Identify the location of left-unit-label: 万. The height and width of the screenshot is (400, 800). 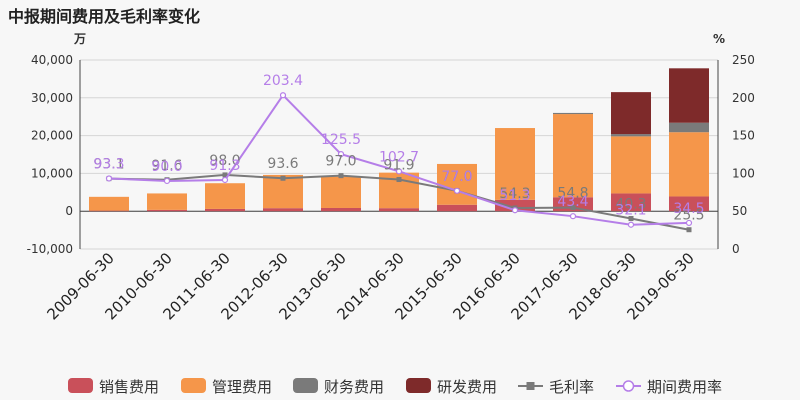
(79, 39).